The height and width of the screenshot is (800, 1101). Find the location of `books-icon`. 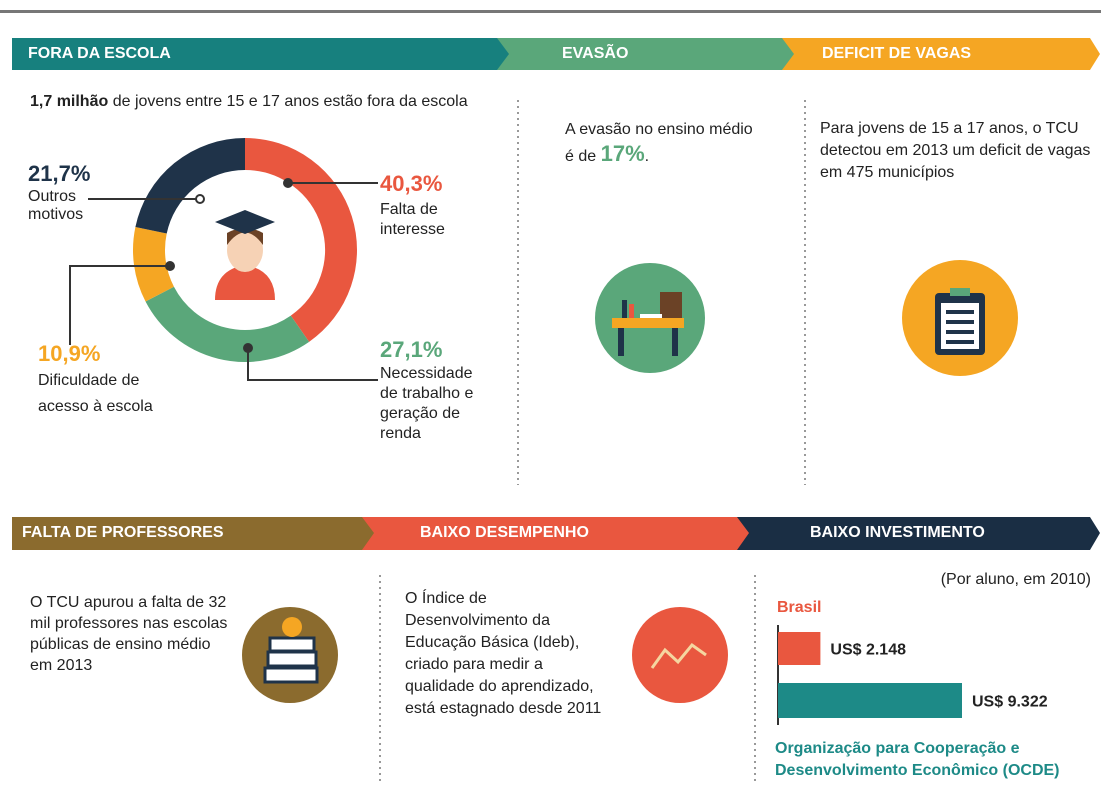

books-icon is located at coordinates (290, 655).